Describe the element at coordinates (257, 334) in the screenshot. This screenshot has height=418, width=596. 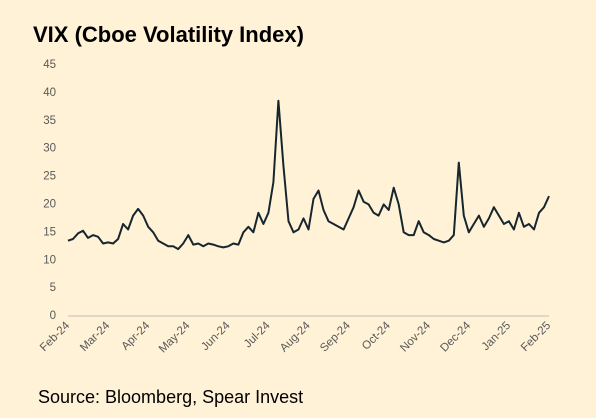
I see `x-tick-label: Jul-24` at that location.